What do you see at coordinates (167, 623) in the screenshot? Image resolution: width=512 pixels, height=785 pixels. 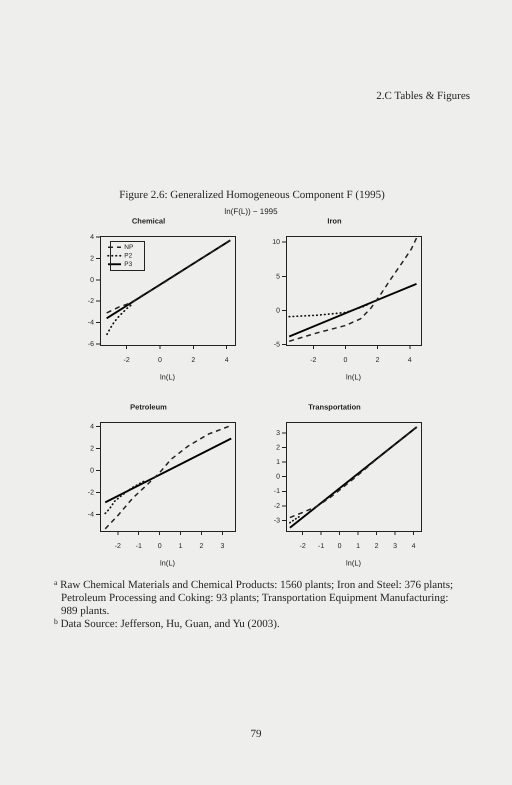 I see `text: $^{b}$ Data Source: Jefferson, Hu, Guan, and Yu (2003).` at bounding box center [167, 623].